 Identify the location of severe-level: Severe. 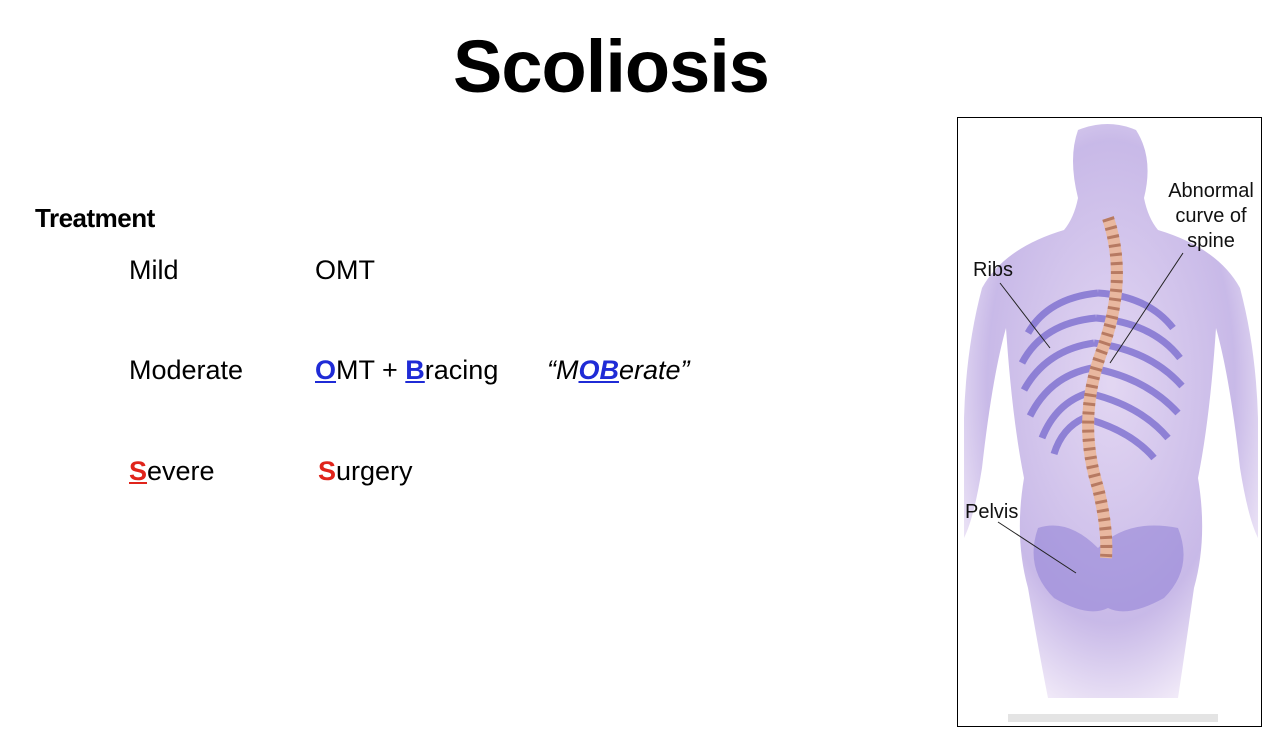
(172, 471).